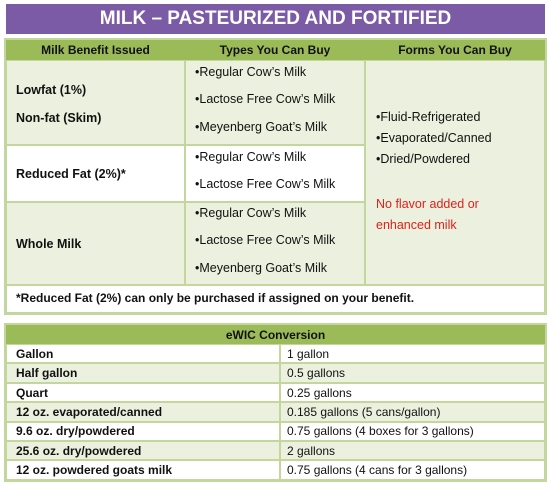 Image resolution: width=549 pixels, height=484 pixels. What do you see at coordinates (316, 373) in the screenshot?
I see `conversion-amount: 0.5 gallons` at bounding box center [316, 373].